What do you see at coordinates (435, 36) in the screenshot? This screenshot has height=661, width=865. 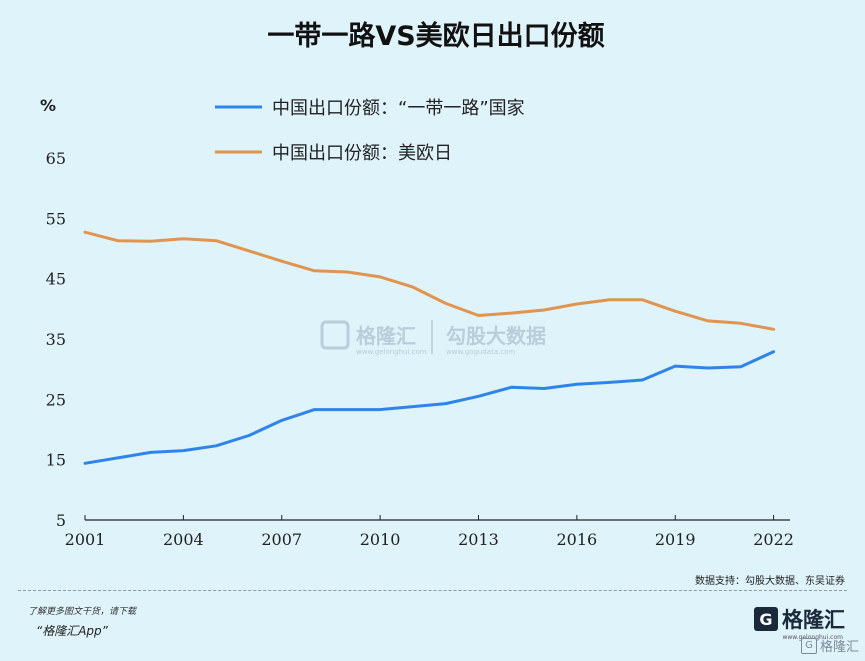 I see `chart-title: 一带一路VS美欧日出口份额` at bounding box center [435, 36].